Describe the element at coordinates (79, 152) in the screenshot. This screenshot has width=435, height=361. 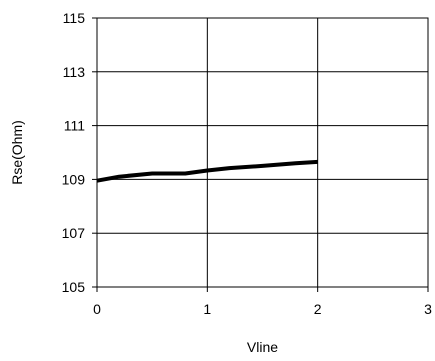
I see `y-axis-ticks: 105 107 109 111 113 115` at that location.